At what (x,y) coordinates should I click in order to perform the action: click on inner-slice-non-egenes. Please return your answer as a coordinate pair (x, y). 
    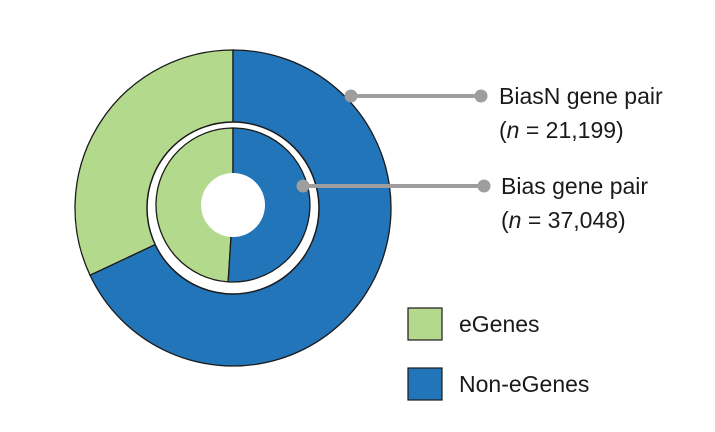
    Looking at the image, I should click on (269, 205).